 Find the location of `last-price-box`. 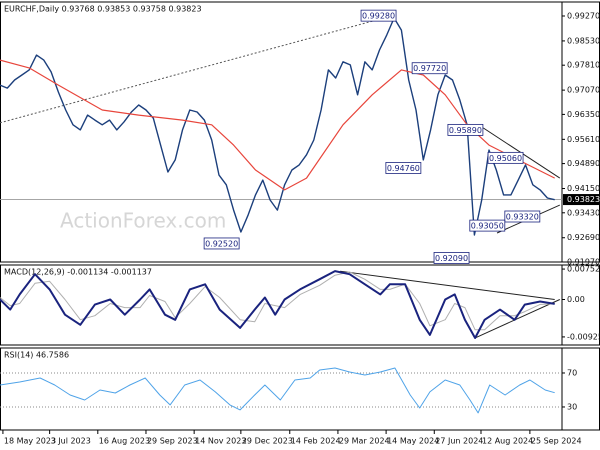

last-price-box is located at coordinates (581, 200).